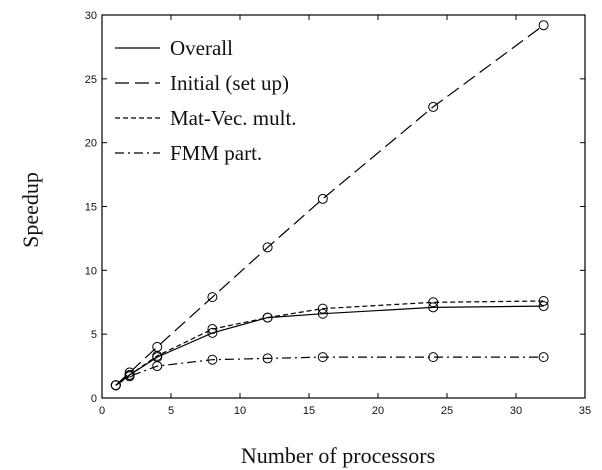  What do you see at coordinates (233, 118) in the screenshot?
I see `legend-label: Mat-Vec. mult.` at bounding box center [233, 118].